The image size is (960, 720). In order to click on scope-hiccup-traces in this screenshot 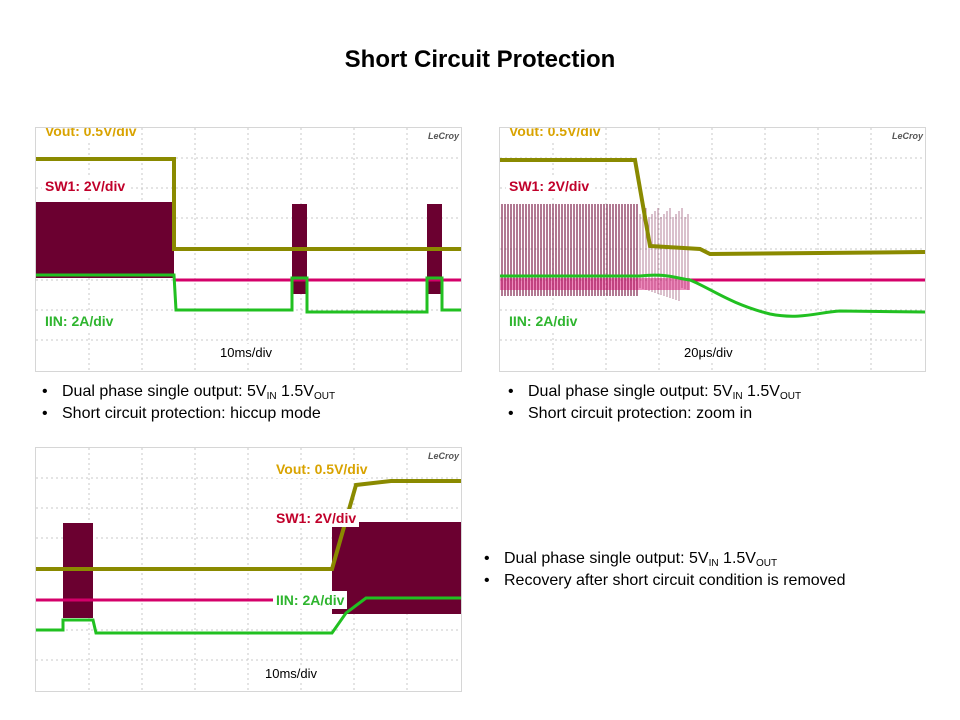, I will do `click(248, 249)`.